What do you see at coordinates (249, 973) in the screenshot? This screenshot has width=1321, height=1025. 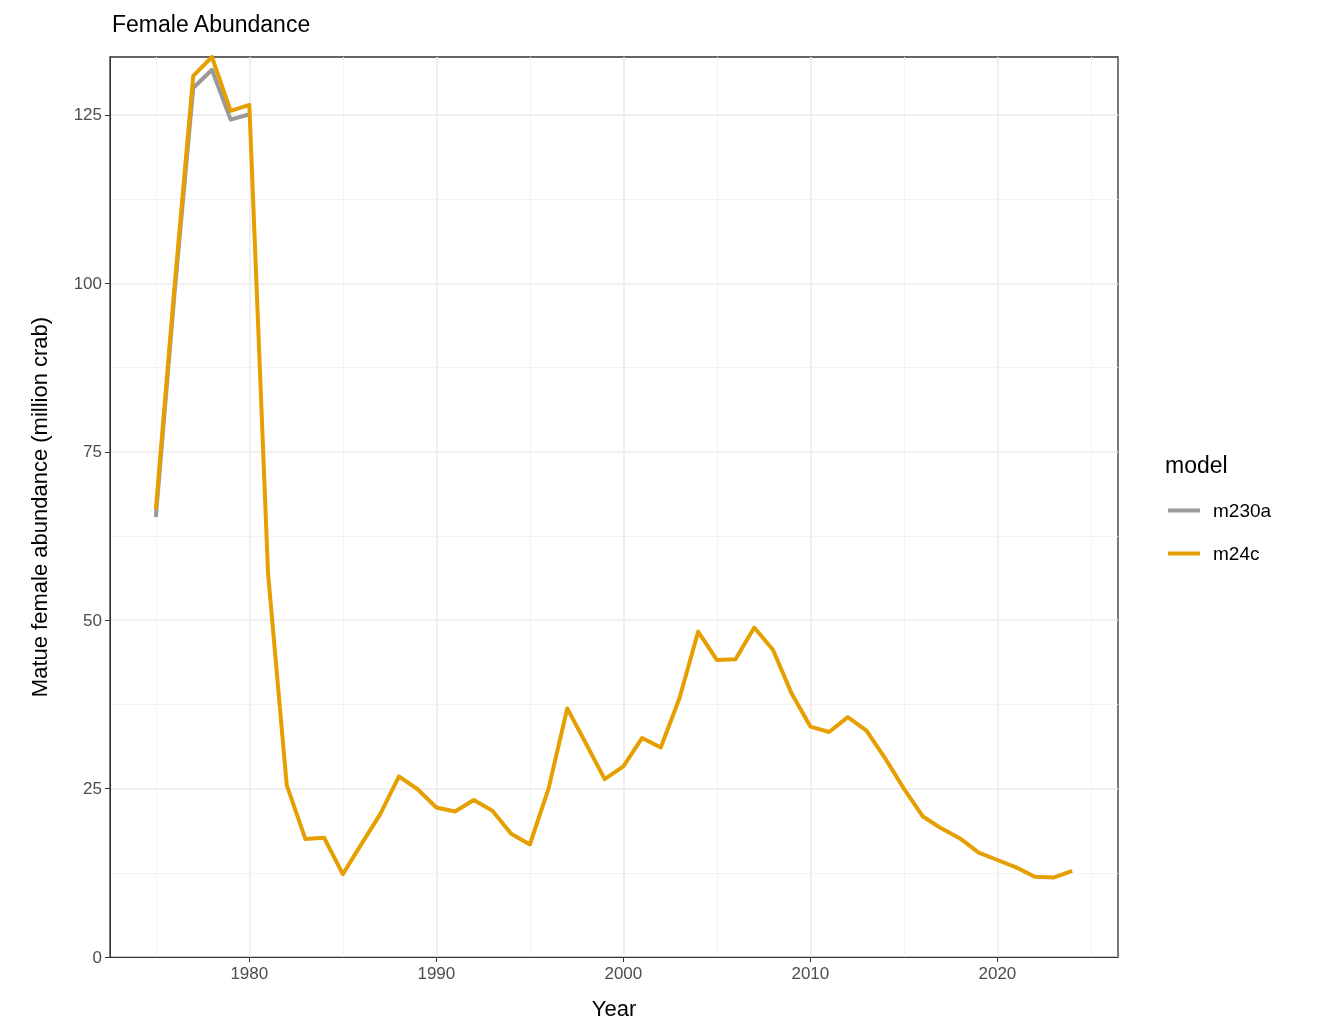 I see `x-tick-label: 1980` at bounding box center [249, 973].